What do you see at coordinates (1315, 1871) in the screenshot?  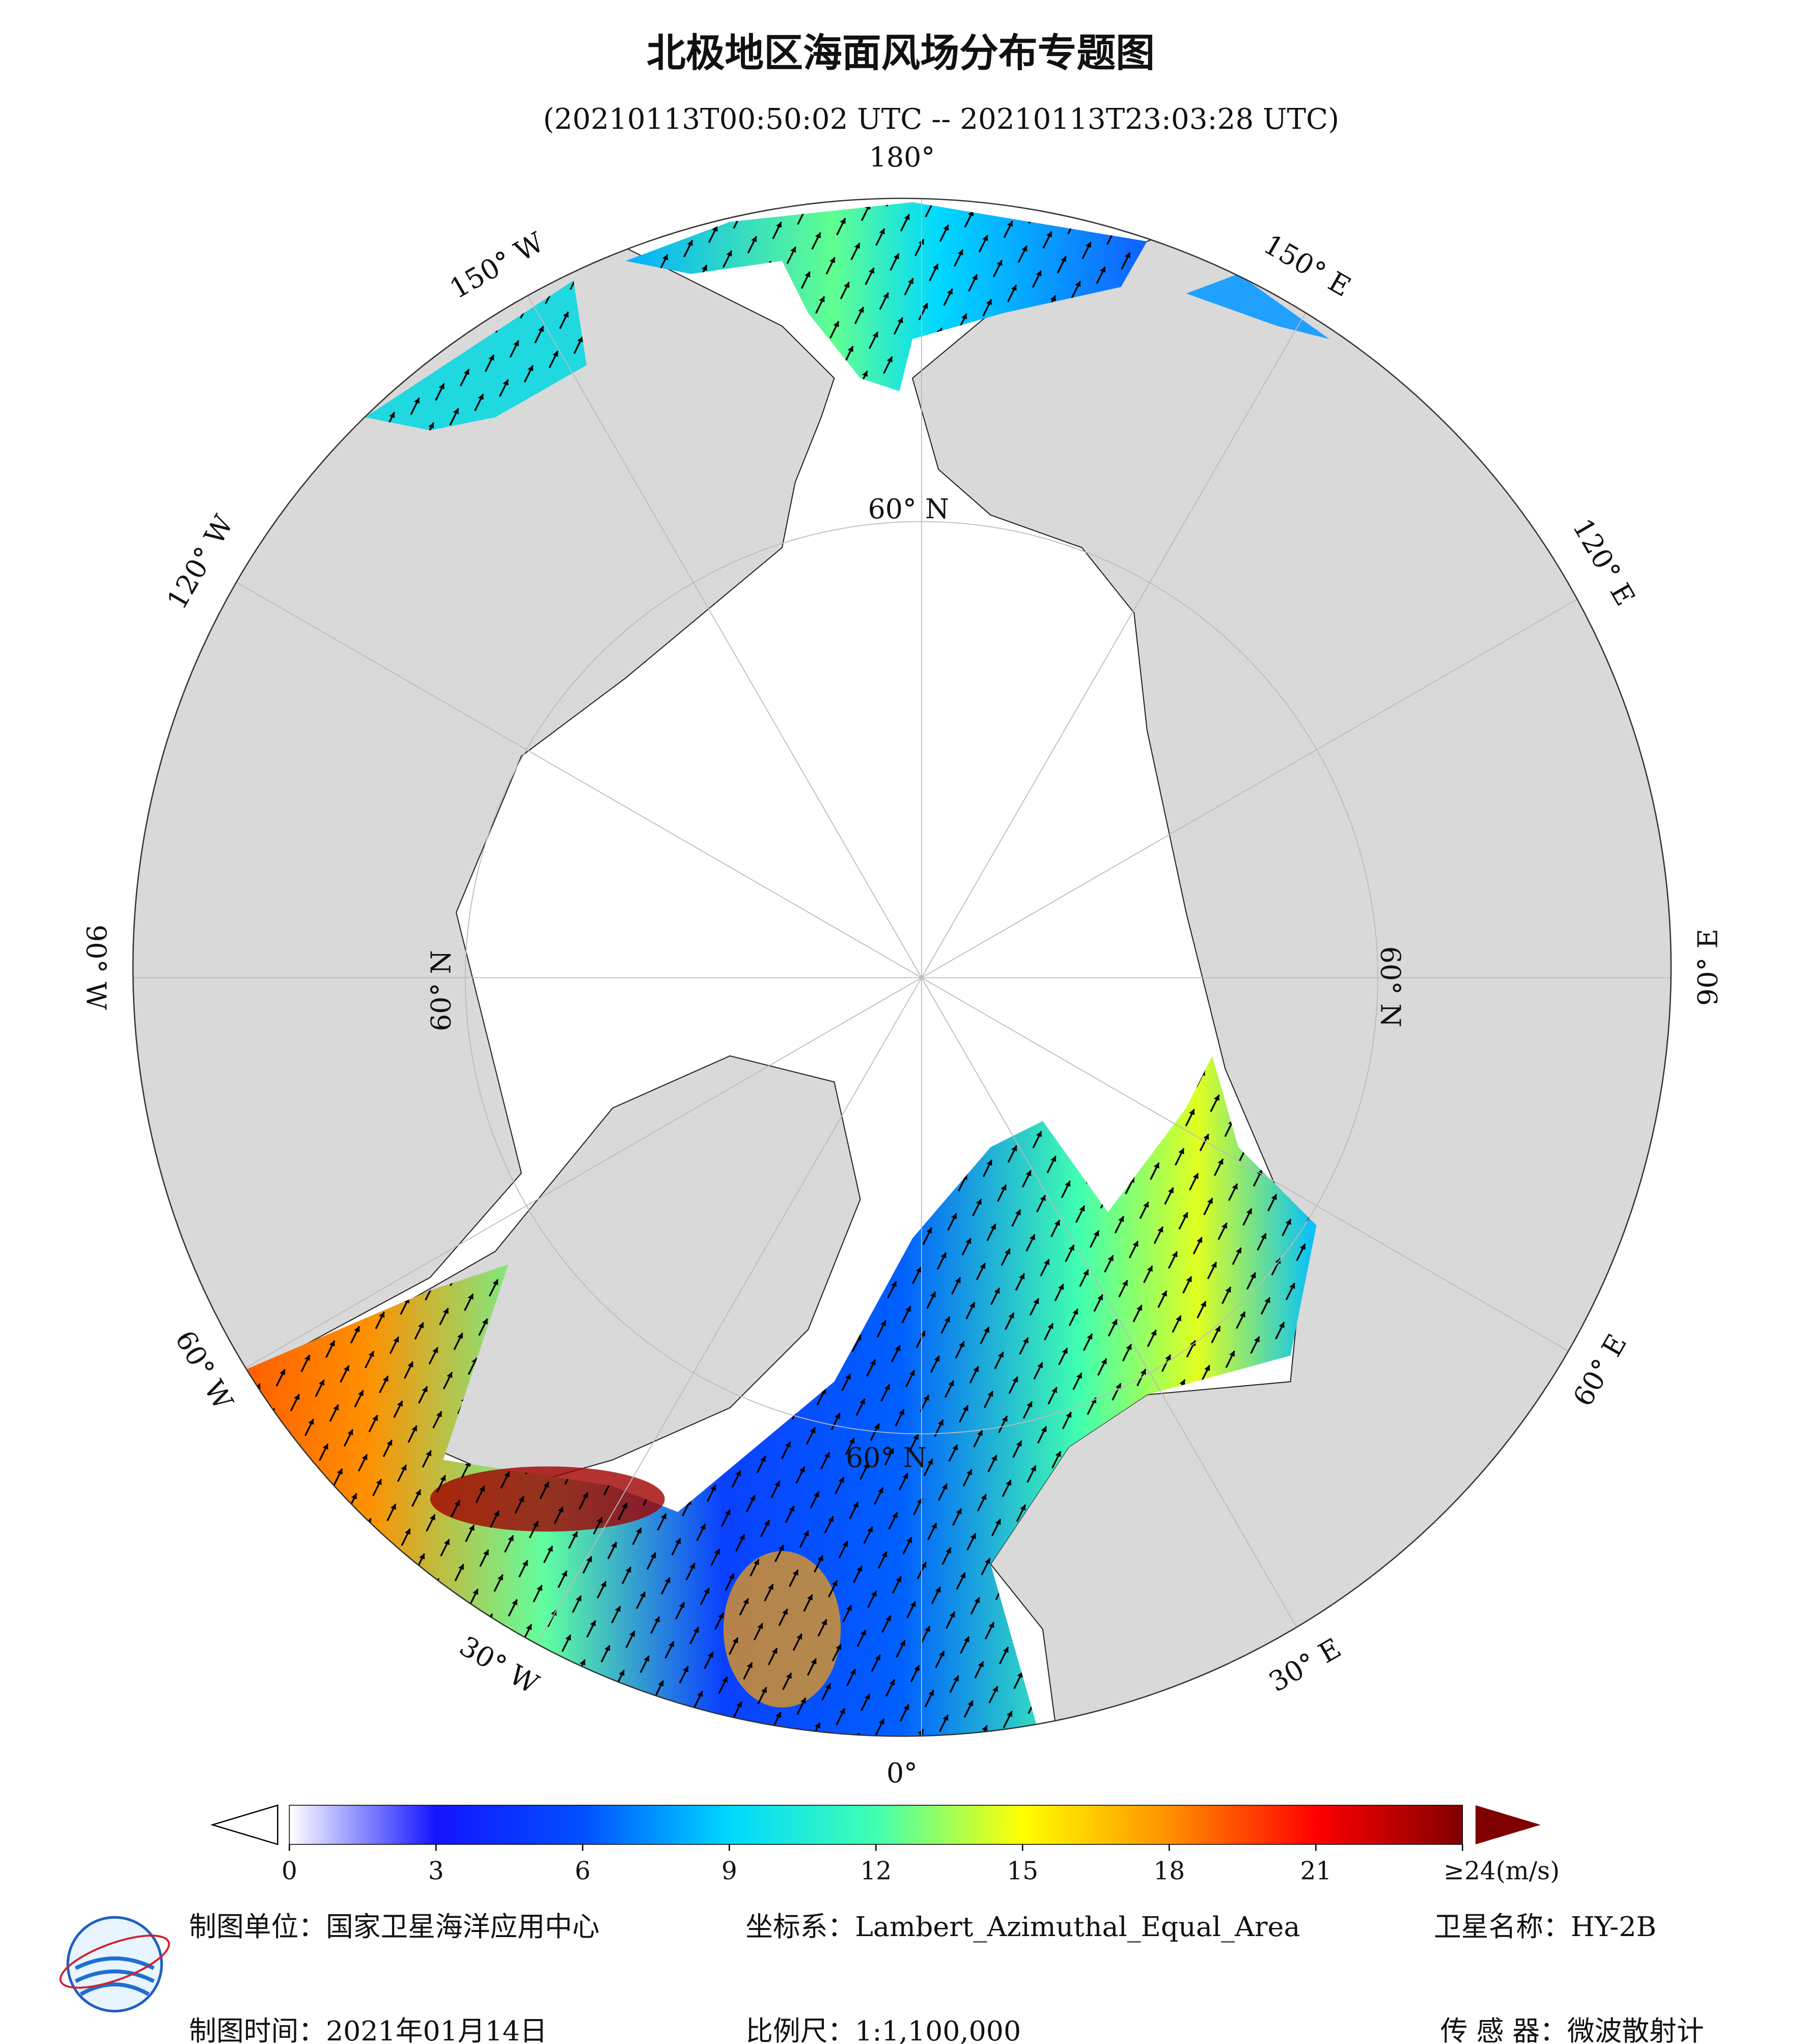 I see `colorbar-tick-label: 21` at bounding box center [1315, 1871].